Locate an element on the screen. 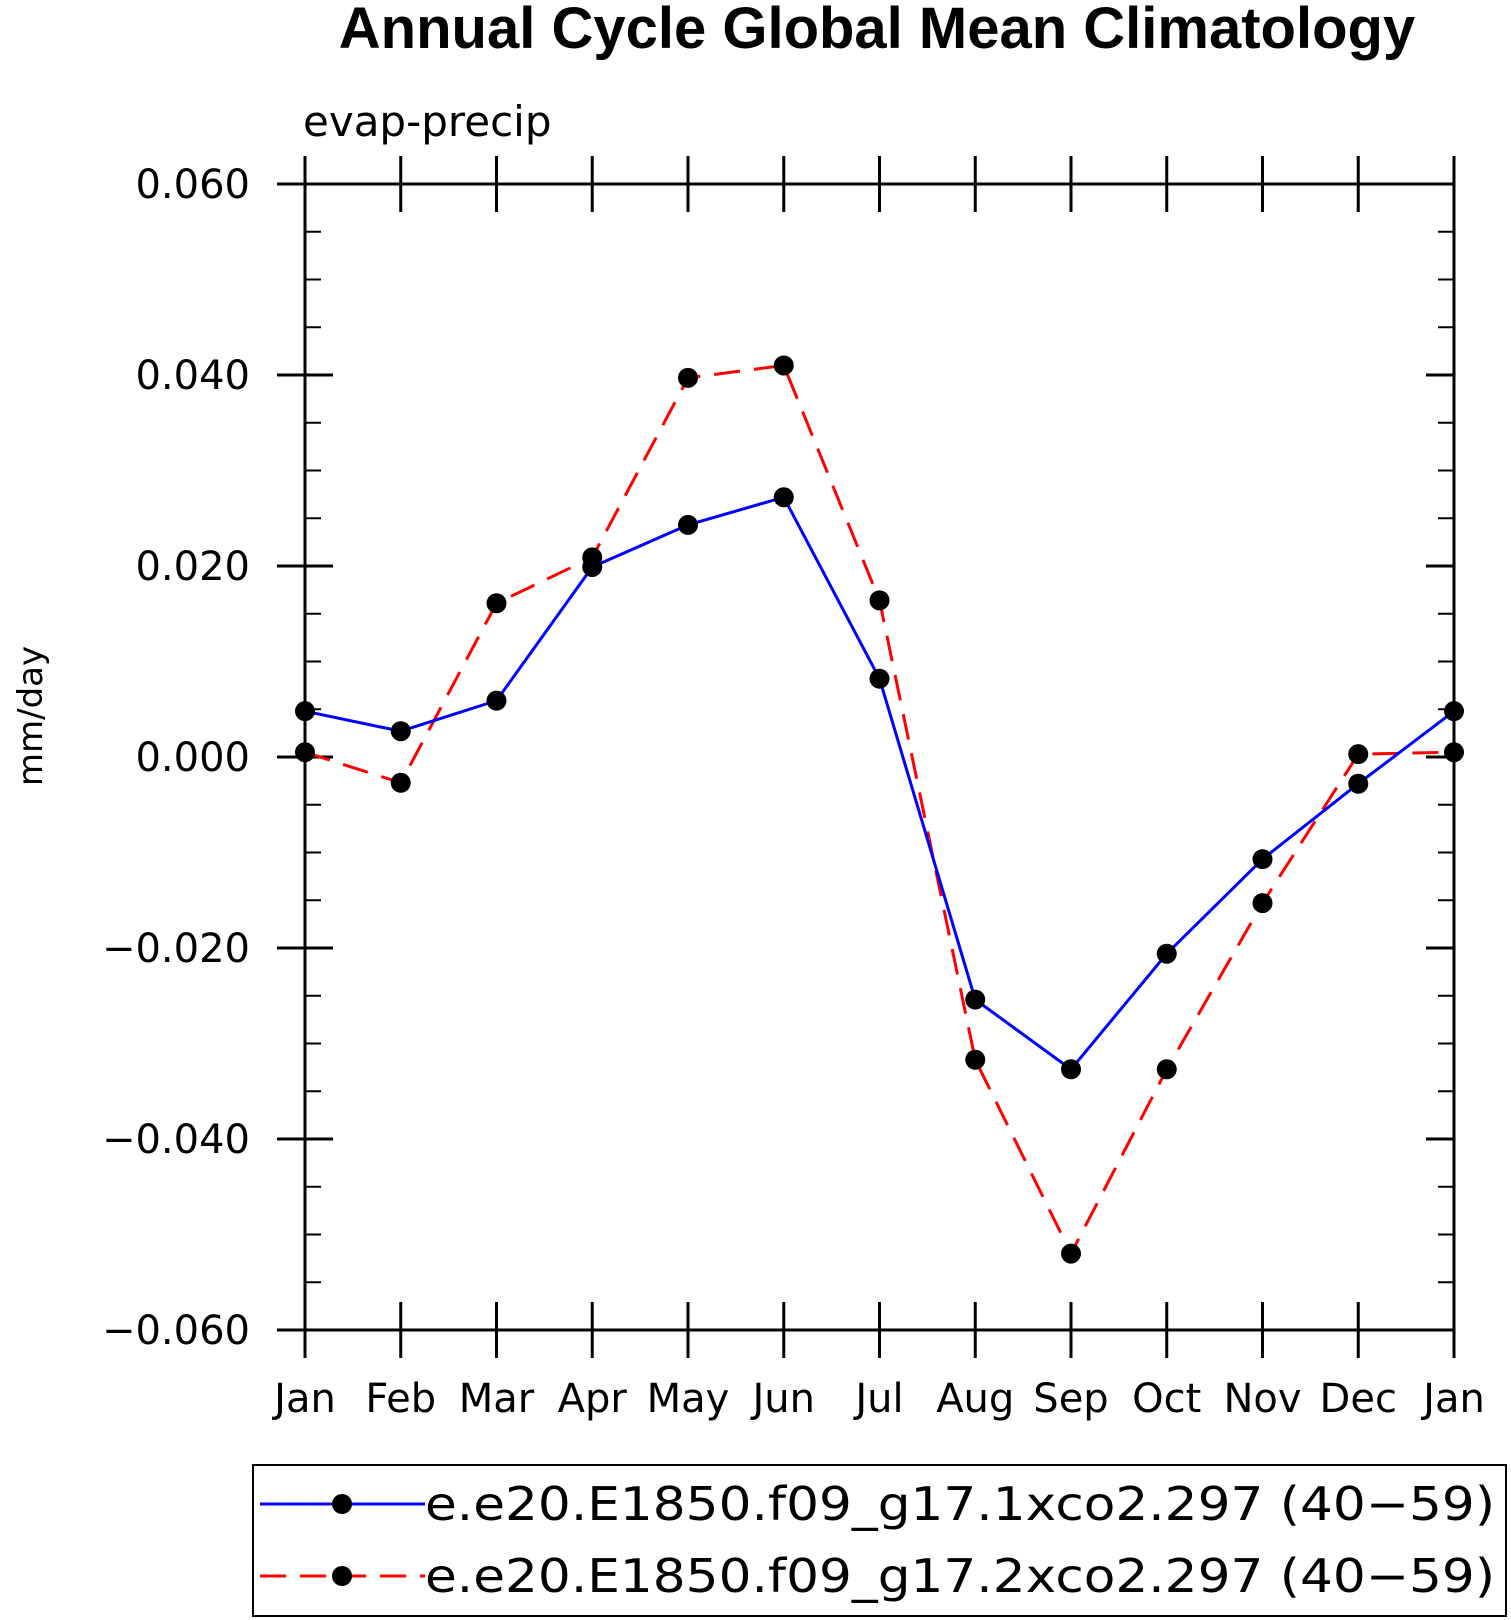 This screenshot has height=1620, width=1511. y-tick-label: −0.020 is located at coordinates (176, 949).